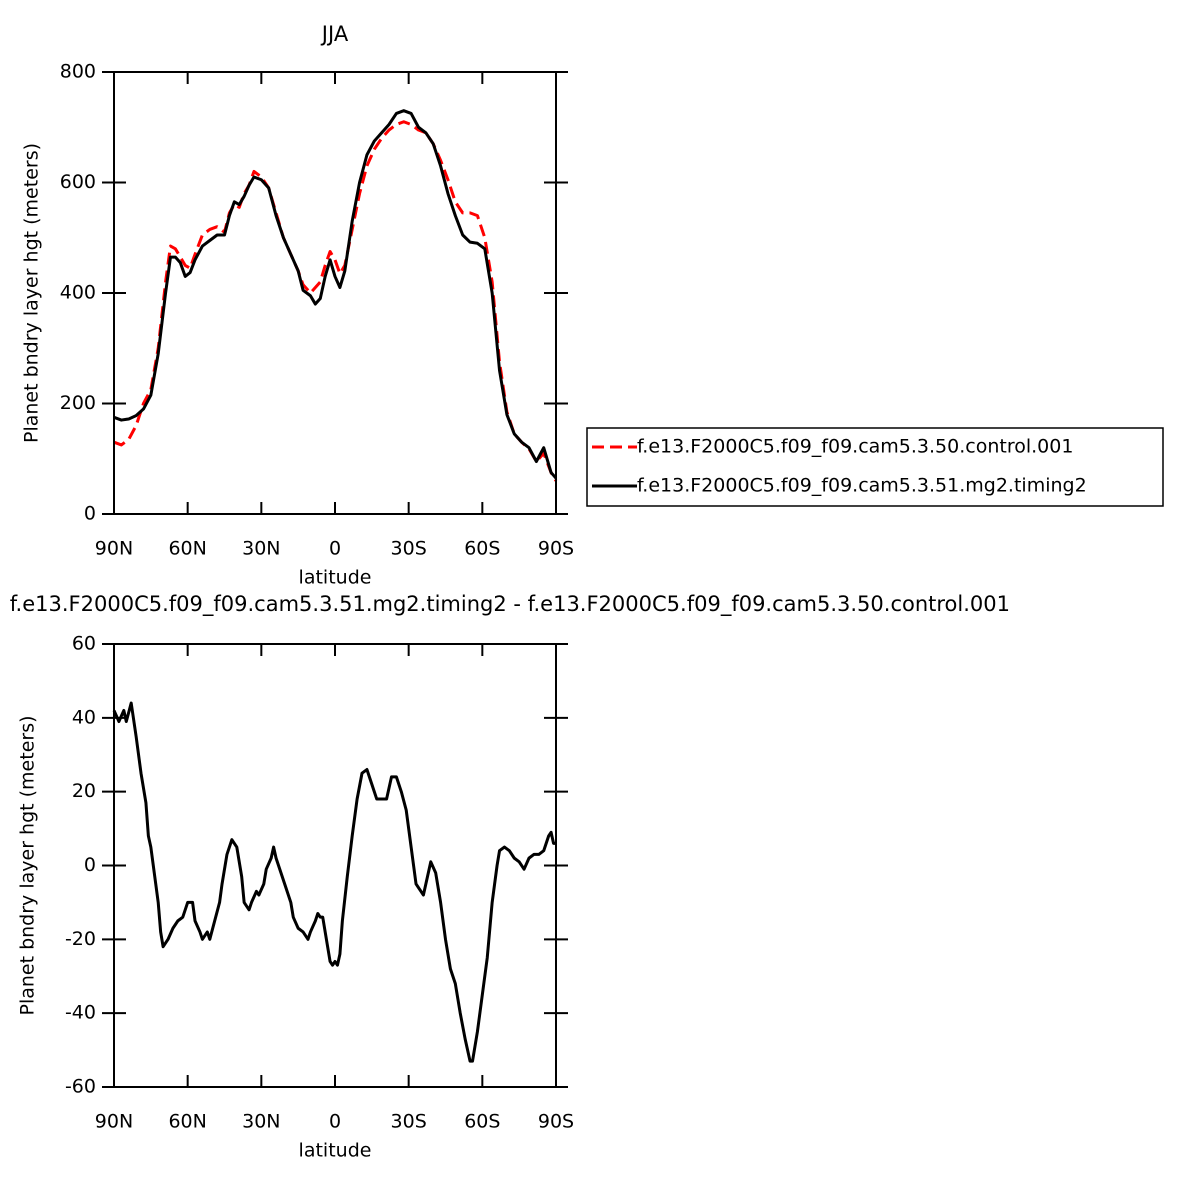 This screenshot has height=1180, width=1183. I want to click on y-tick-label: 800, so click(78, 72).